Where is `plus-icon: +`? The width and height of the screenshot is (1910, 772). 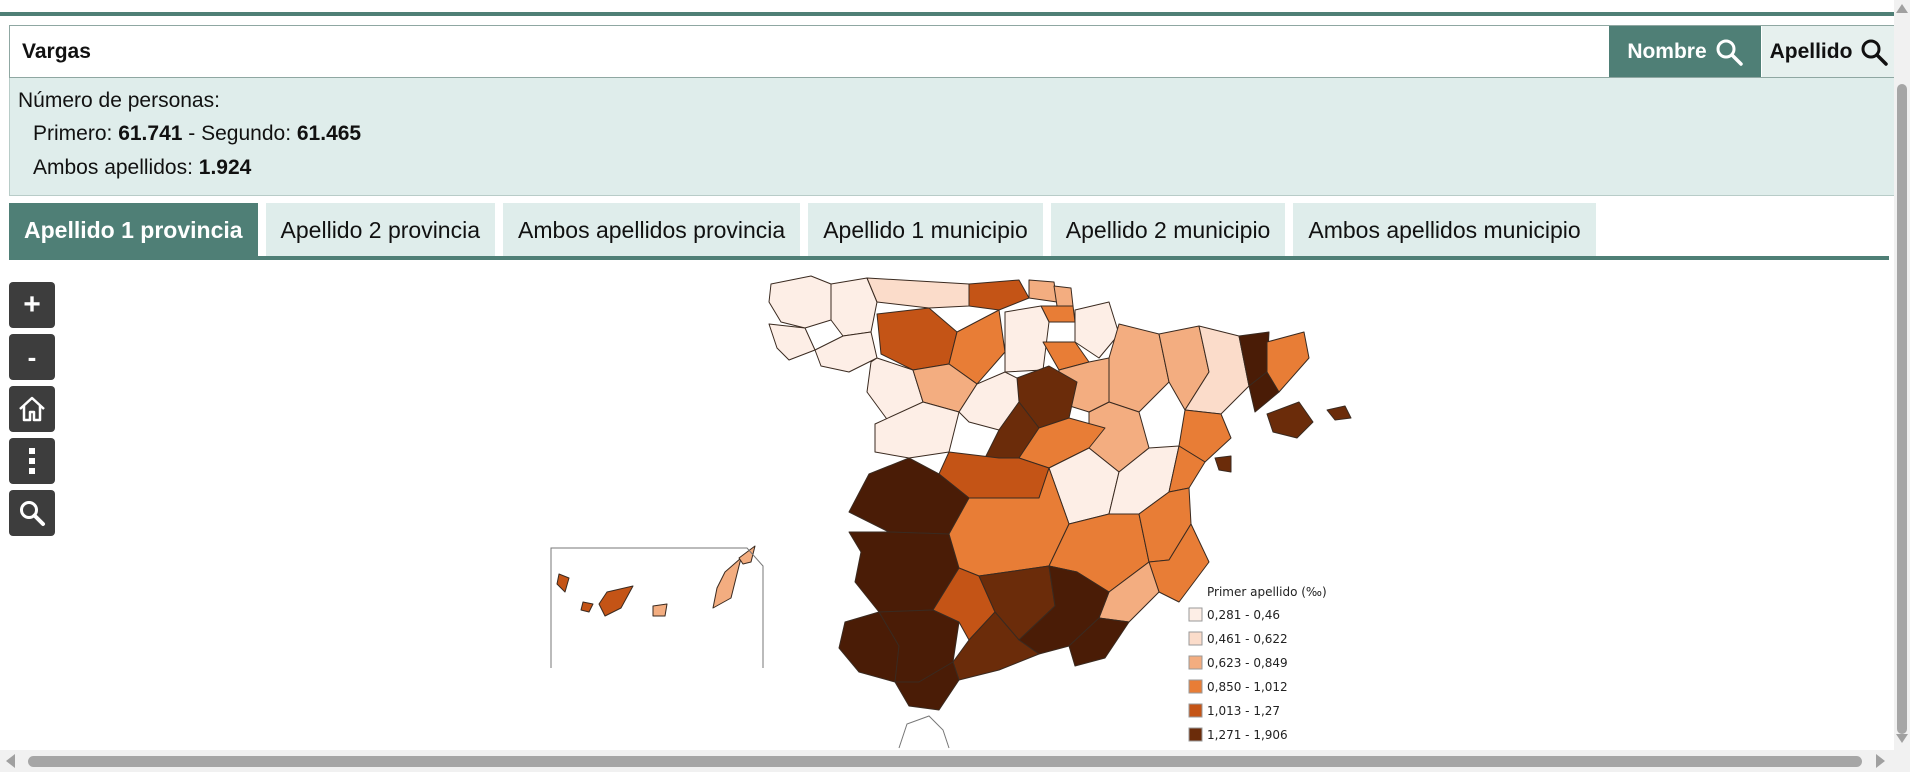
plus-icon: + is located at coordinates (32, 304).